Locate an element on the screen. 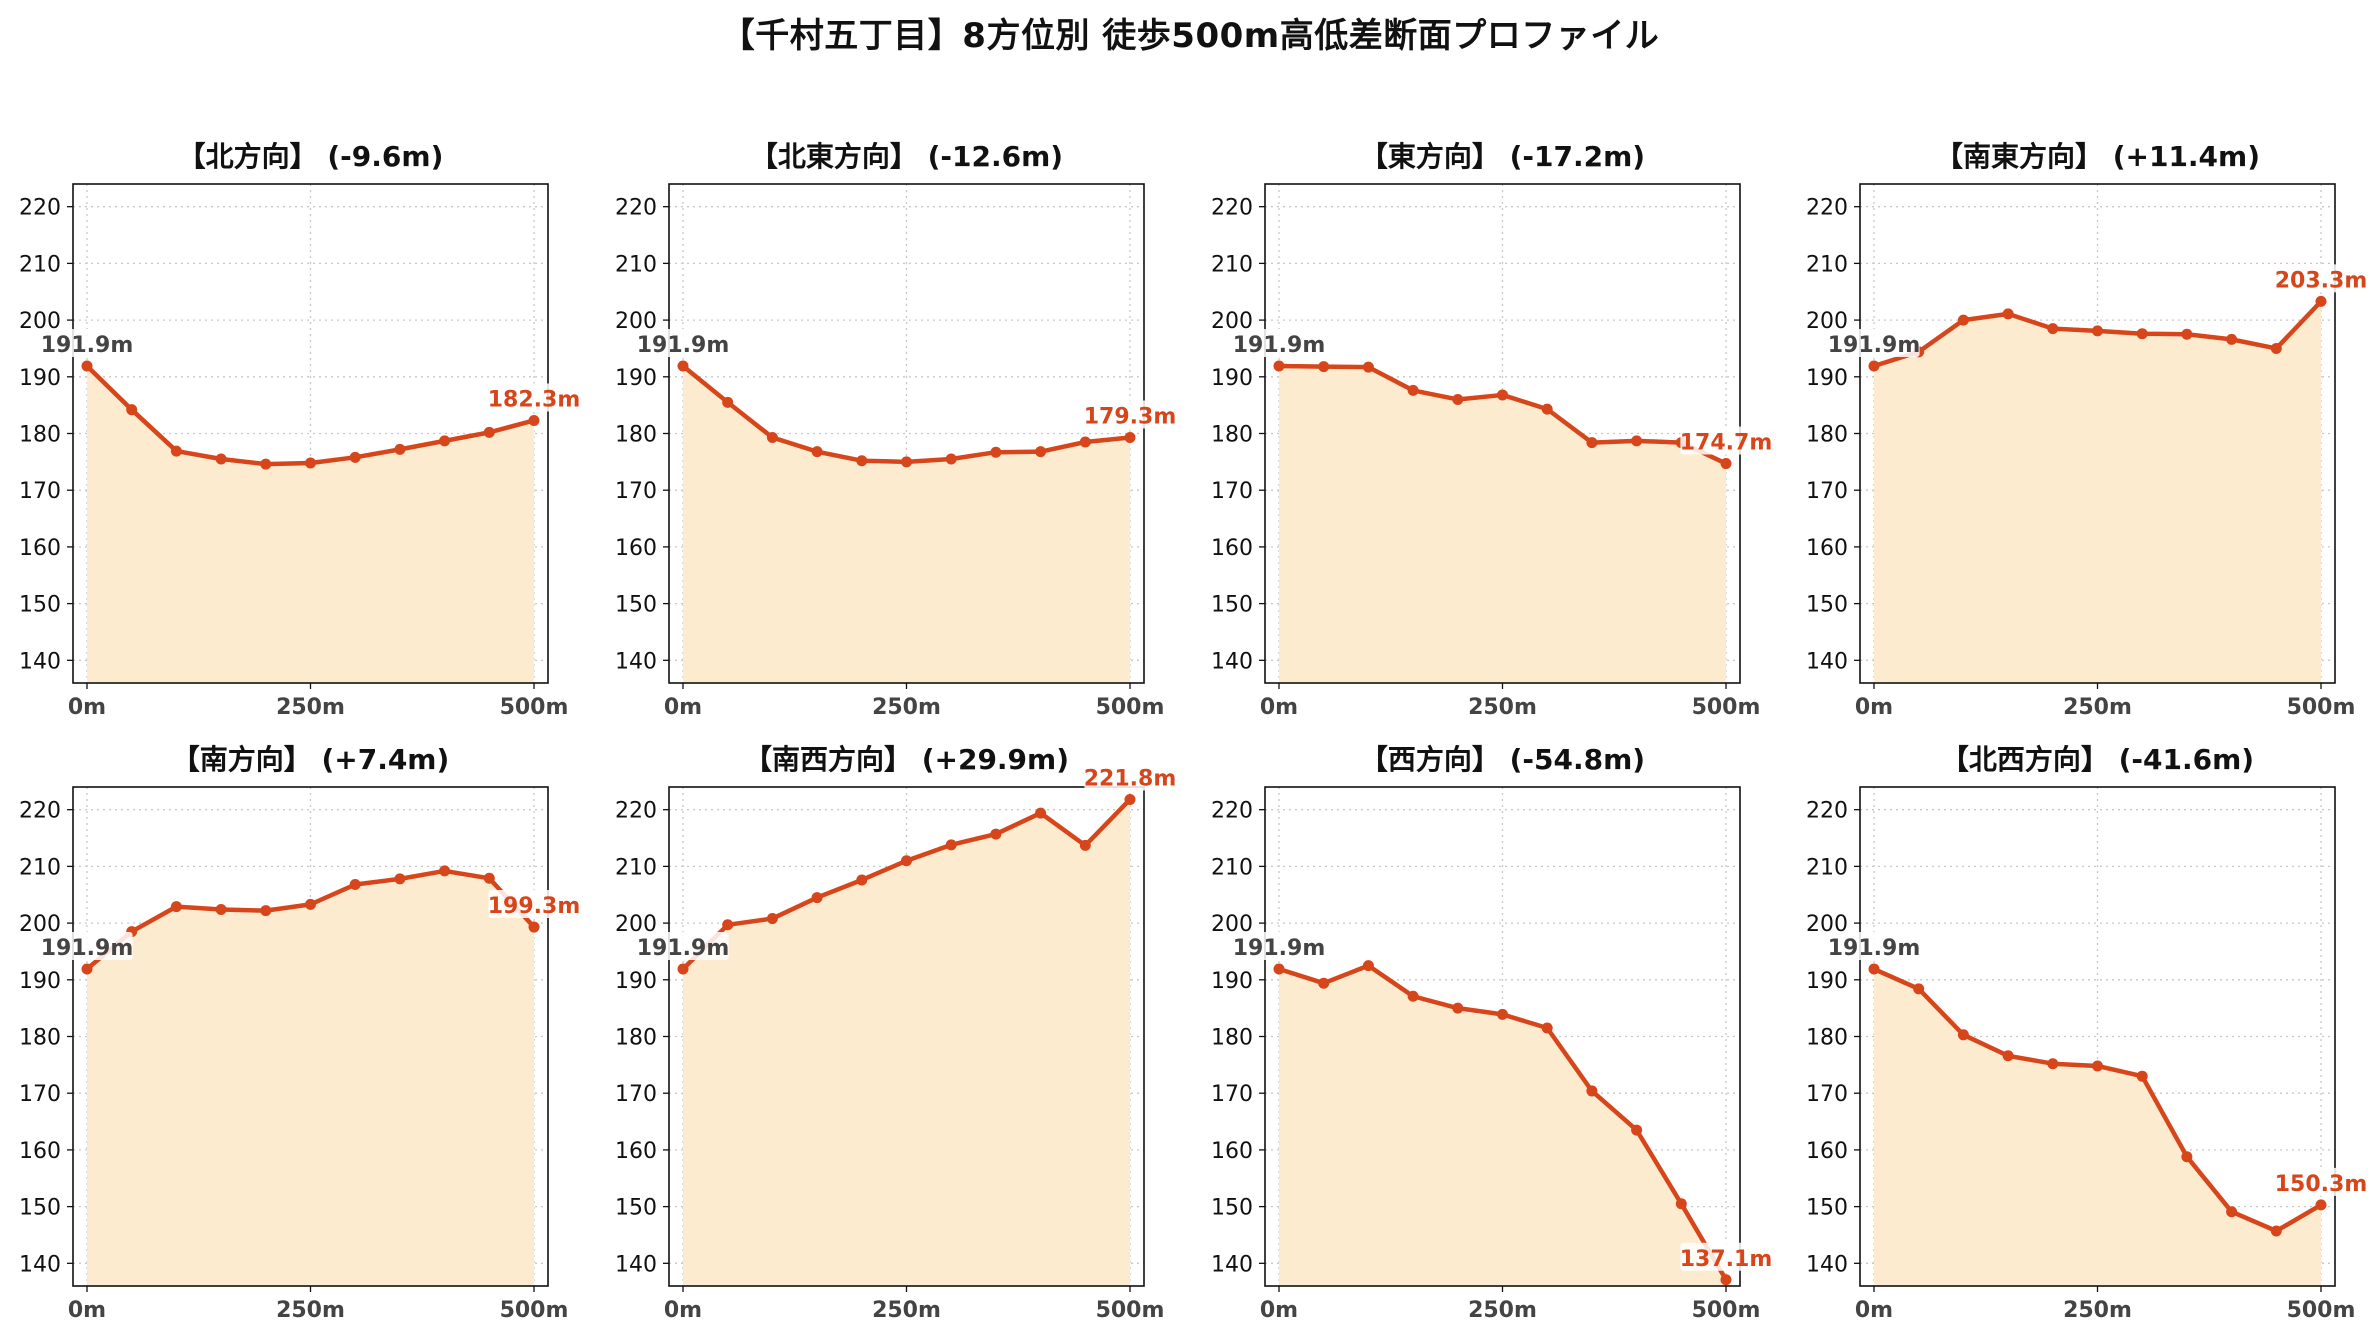 The image size is (2380, 1340). start-elevation-label-bg is located at coordinates (1874, 343).